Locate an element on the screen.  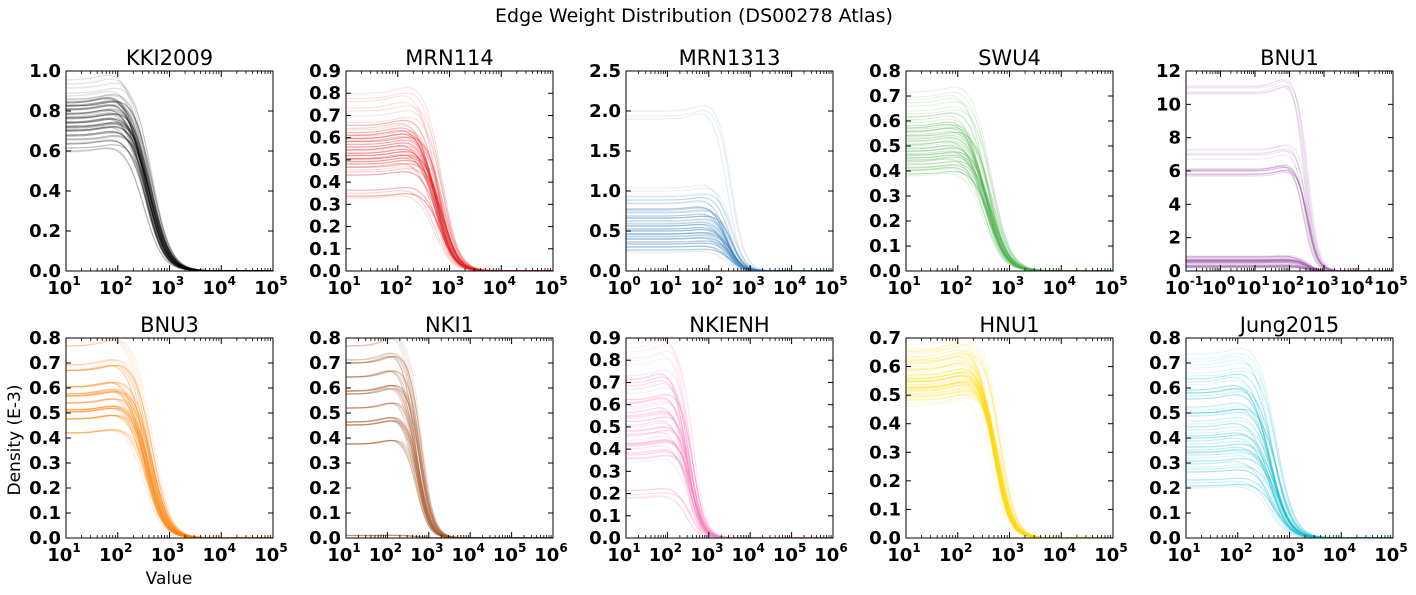
subplot-kki2009: KKI2009 0.0 0.2 0.4 0.6 0.8 1.0 10¹ 10² 10³ 10⁴ 10⁵ is located at coordinates (158, 172).